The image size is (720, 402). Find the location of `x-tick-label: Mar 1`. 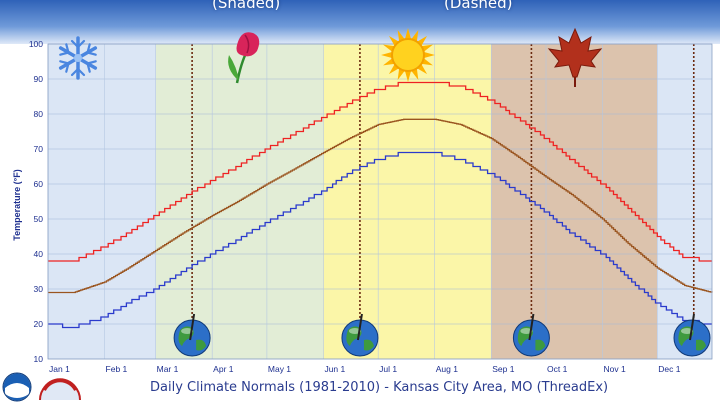

x-tick-label: Mar 1 is located at coordinates (168, 369).